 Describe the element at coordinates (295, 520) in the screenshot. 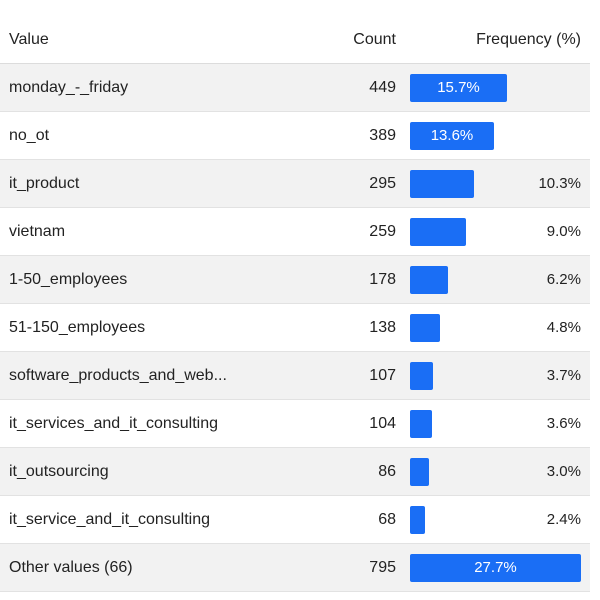

I see `table-row: it_service_and_it_consulting 68 2.4%` at that location.